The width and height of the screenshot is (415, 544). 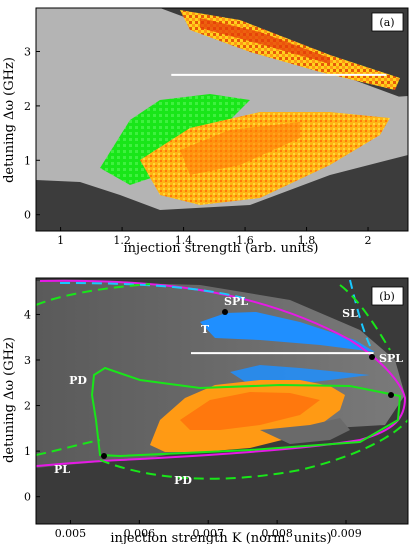 What do you see at coordinates (27, 160) in the screenshot?
I see `y-tick-label-a-1: 1` at bounding box center [27, 160].